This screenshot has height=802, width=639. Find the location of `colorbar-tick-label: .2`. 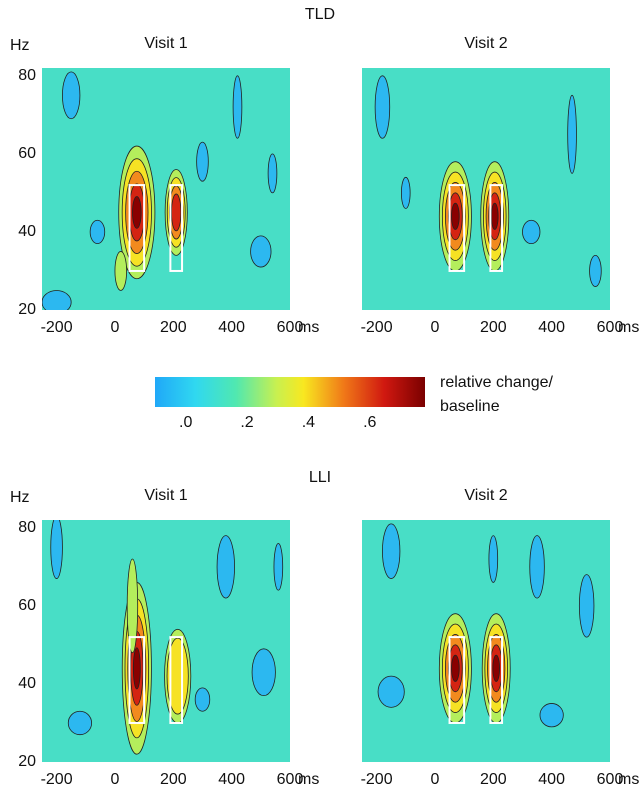

colorbar-tick-label: .2 is located at coordinates (246, 422).